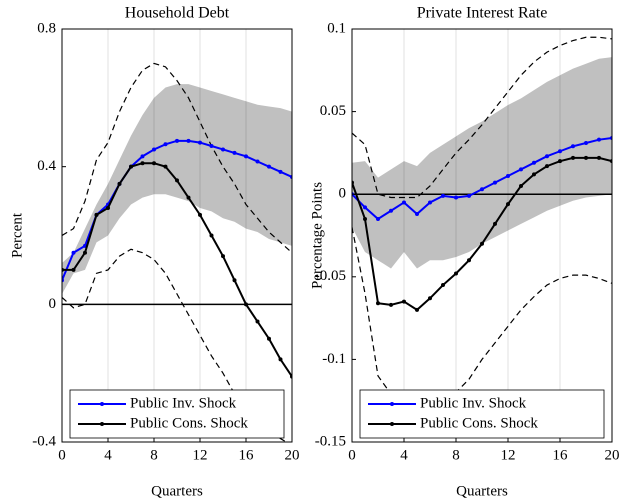 The width and height of the screenshot is (622, 502). Describe the element at coordinates (317, 235) in the screenshot. I see `y-axis-label: Percentage Points` at that location.